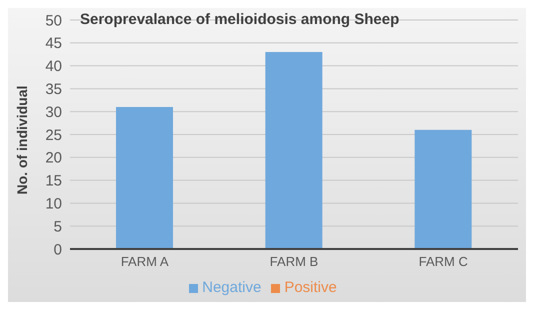 This screenshot has width=534, height=310. Describe the element at coordinates (53, 67) in the screenshot. I see `y-tick-label: 40` at that location.